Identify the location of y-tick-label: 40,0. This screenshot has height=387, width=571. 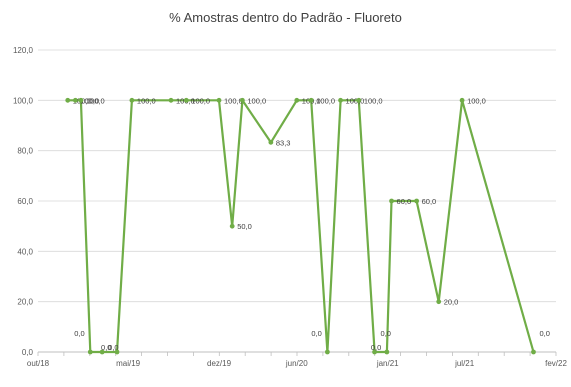
(25, 251).